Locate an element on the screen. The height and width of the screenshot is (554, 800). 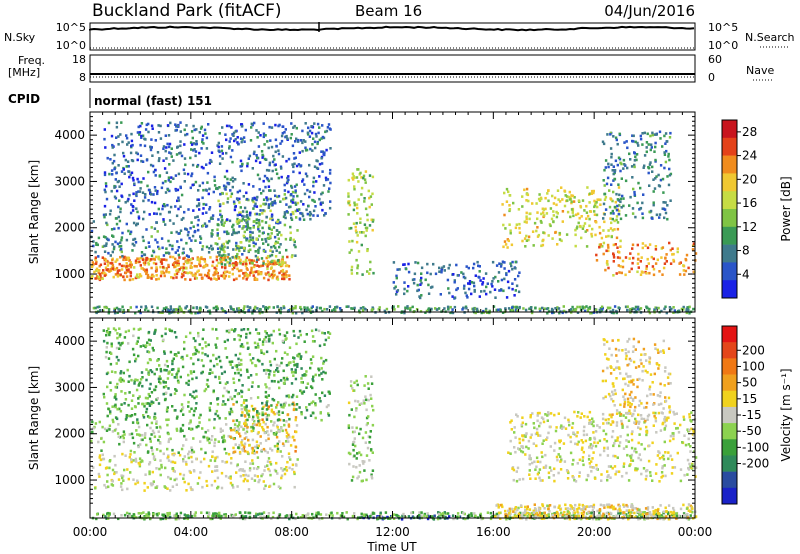
nsearch-label: N.Search is located at coordinates (770, 37).